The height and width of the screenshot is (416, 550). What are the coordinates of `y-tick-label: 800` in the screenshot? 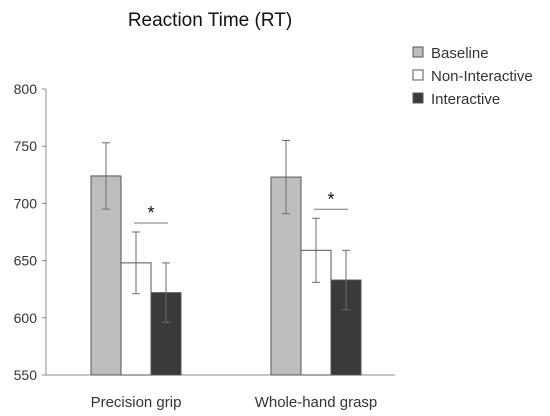 It's located at (26, 89).